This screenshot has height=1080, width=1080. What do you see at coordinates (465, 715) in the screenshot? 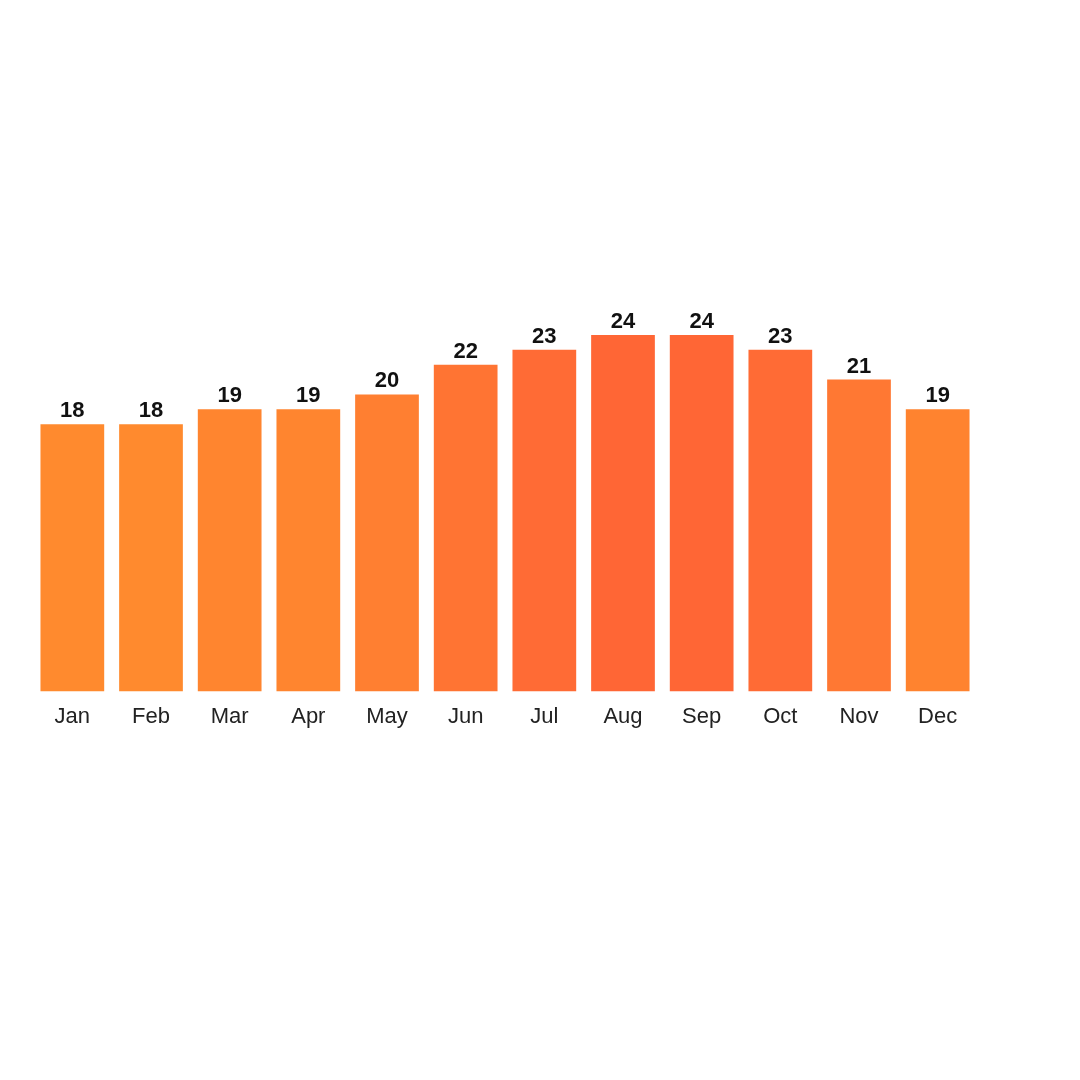
I see `x-tick-label: Jun` at bounding box center [465, 715].